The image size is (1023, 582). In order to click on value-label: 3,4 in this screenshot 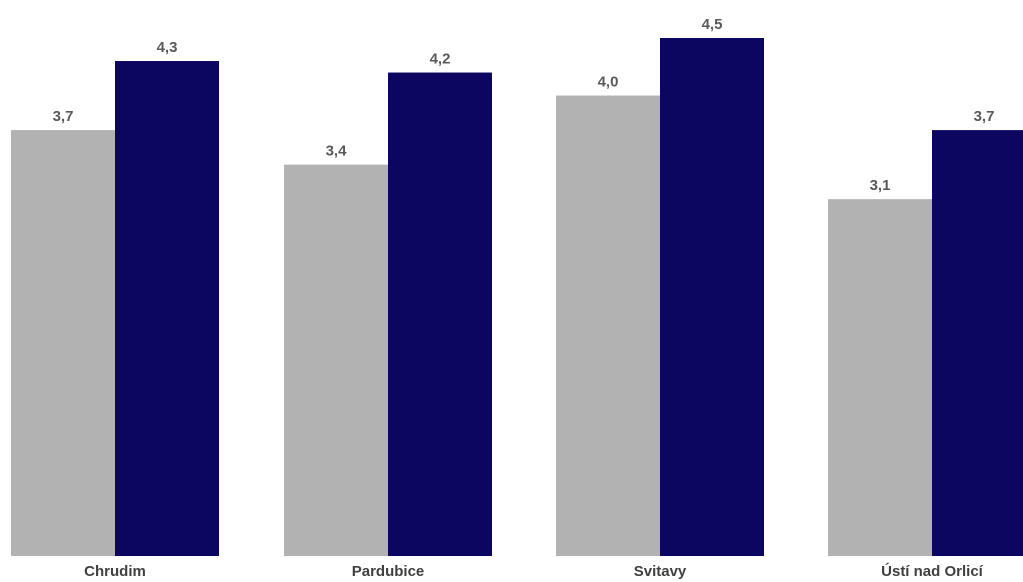, I will do `click(337, 151)`.